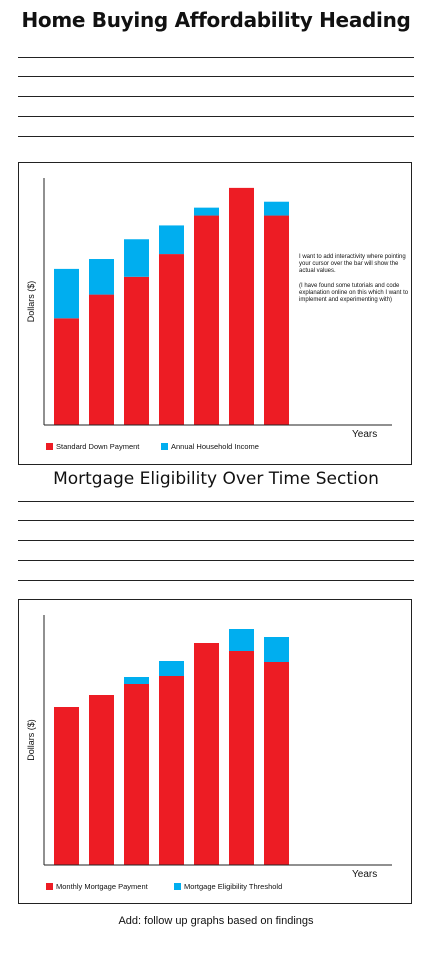 The height and width of the screenshot is (960, 432). Describe the element at coordinates (206, 754) in the screenshot. I see `bar-primary: Monthly Mortgage Payment: 222` at that location.